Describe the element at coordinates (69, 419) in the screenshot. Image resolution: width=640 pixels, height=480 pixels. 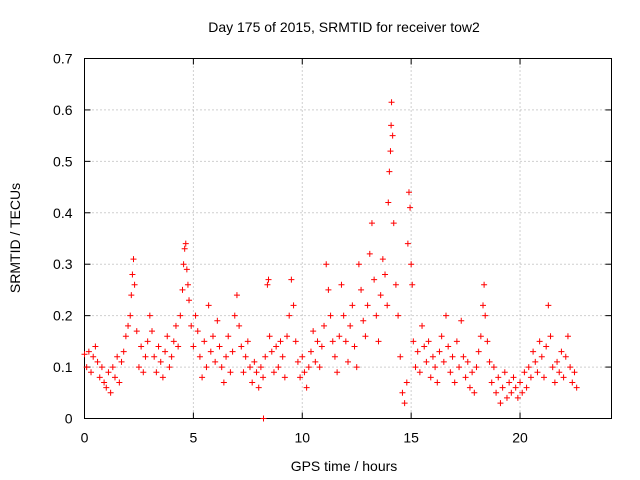
I see `y-tick-label: 0` at that location.